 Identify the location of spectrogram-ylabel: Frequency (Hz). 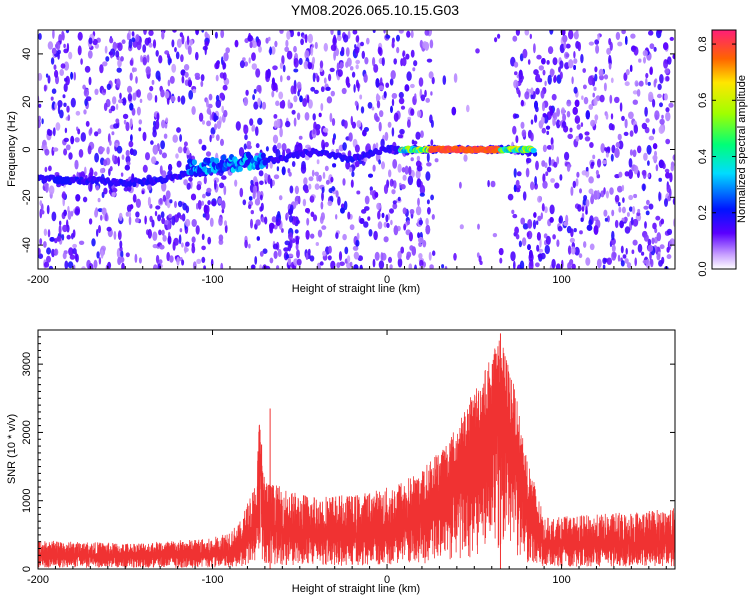
(12, 149).